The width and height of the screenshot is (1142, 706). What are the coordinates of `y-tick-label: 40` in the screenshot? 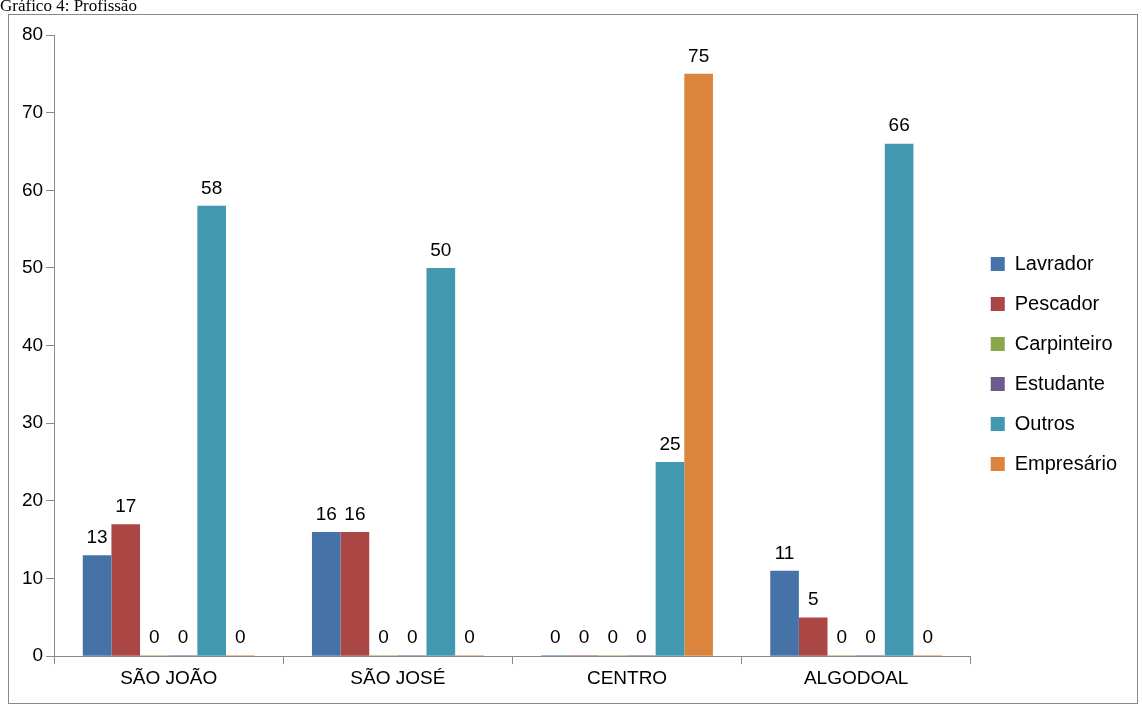 It's located at (32, 344).